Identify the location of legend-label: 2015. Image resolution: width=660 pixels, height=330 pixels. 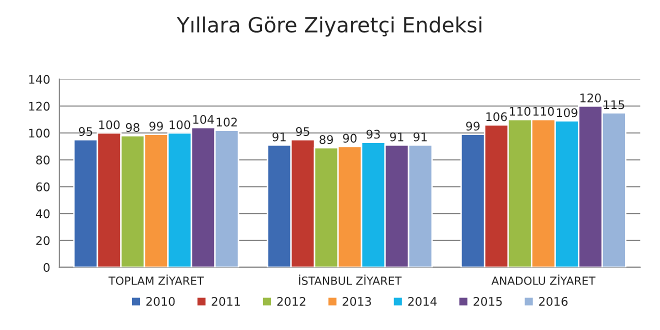
(488, 301).